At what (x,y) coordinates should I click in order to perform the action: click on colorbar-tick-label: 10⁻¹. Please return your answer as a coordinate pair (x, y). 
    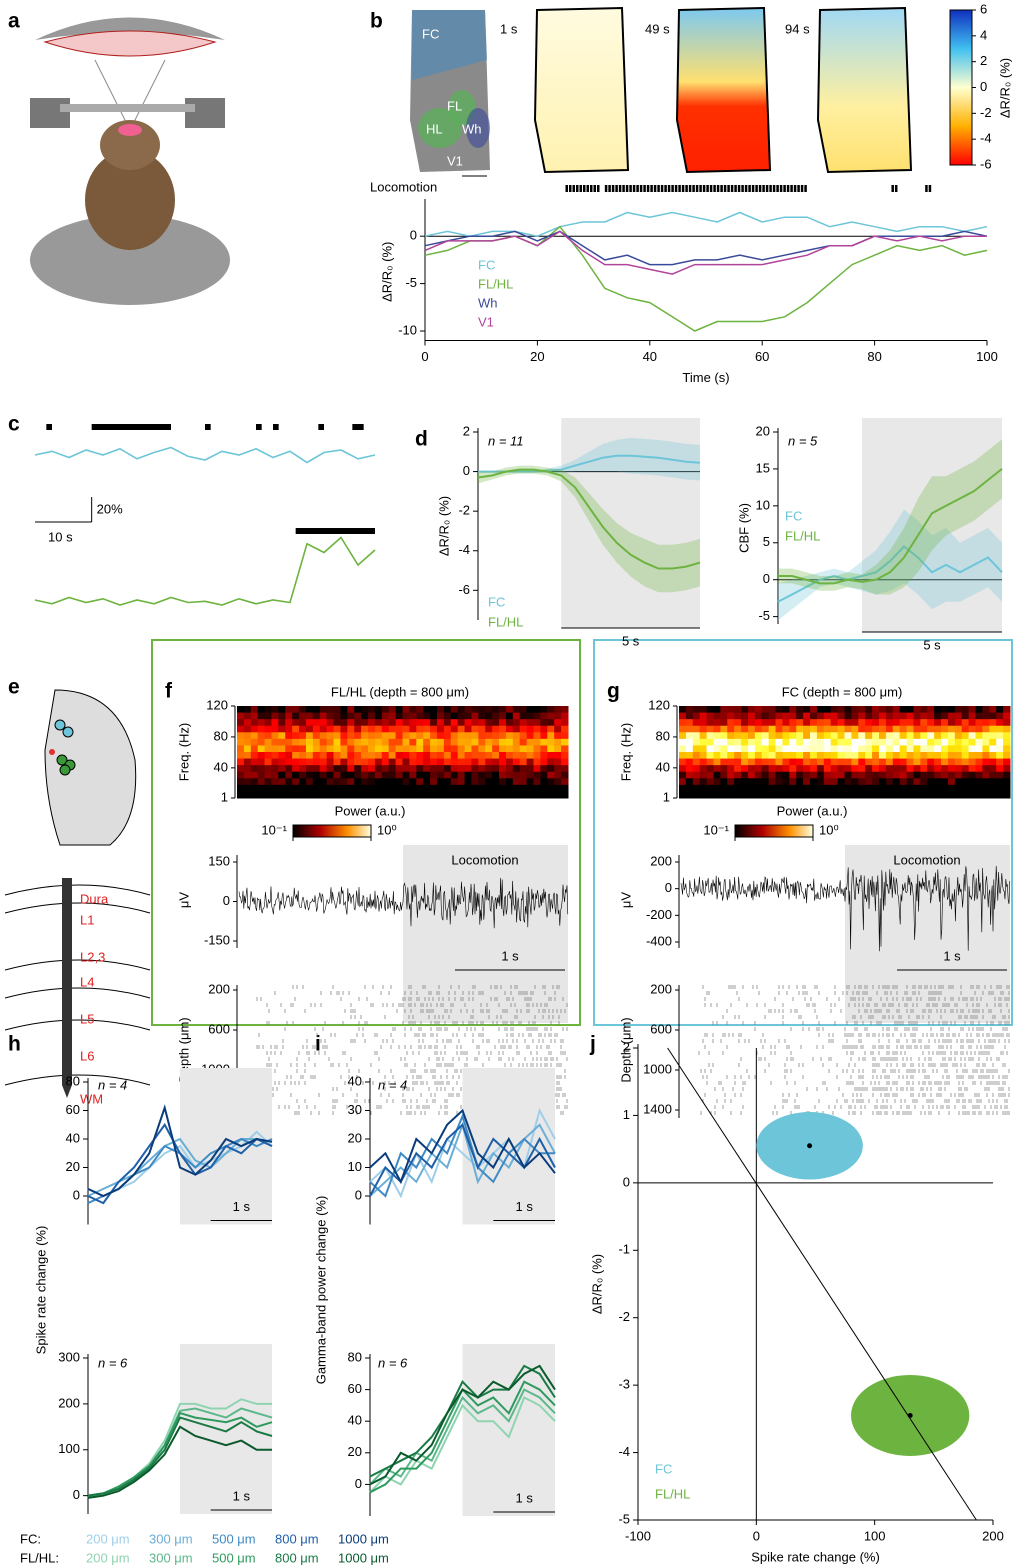
    Looking at the image, I should click on (274, 829).